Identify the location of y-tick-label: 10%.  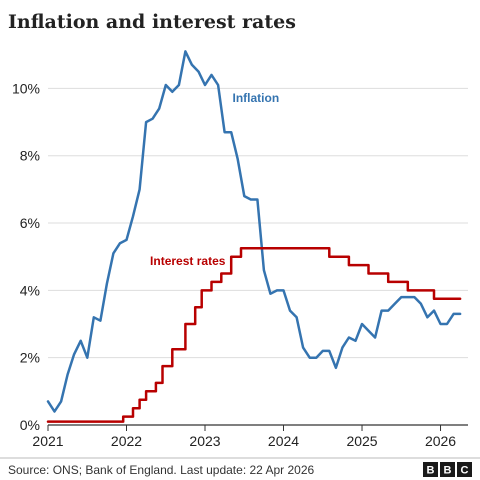
(26, 88).